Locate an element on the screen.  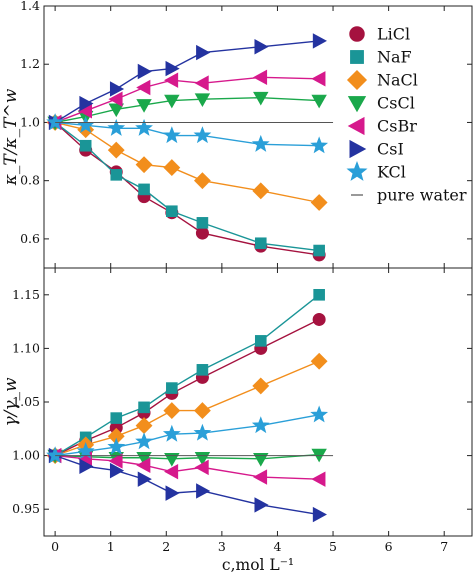
series-kcl is located at coordinates (187, 133).